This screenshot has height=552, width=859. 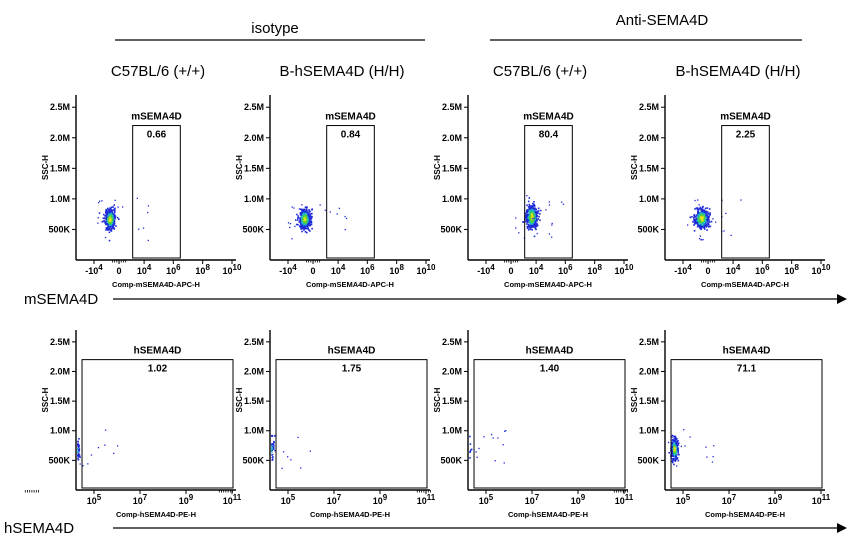 What do you see at coordinates (648, 229) in the screenshot?
I see `y-tick-label: 500K` at bounding box center [648, 229].